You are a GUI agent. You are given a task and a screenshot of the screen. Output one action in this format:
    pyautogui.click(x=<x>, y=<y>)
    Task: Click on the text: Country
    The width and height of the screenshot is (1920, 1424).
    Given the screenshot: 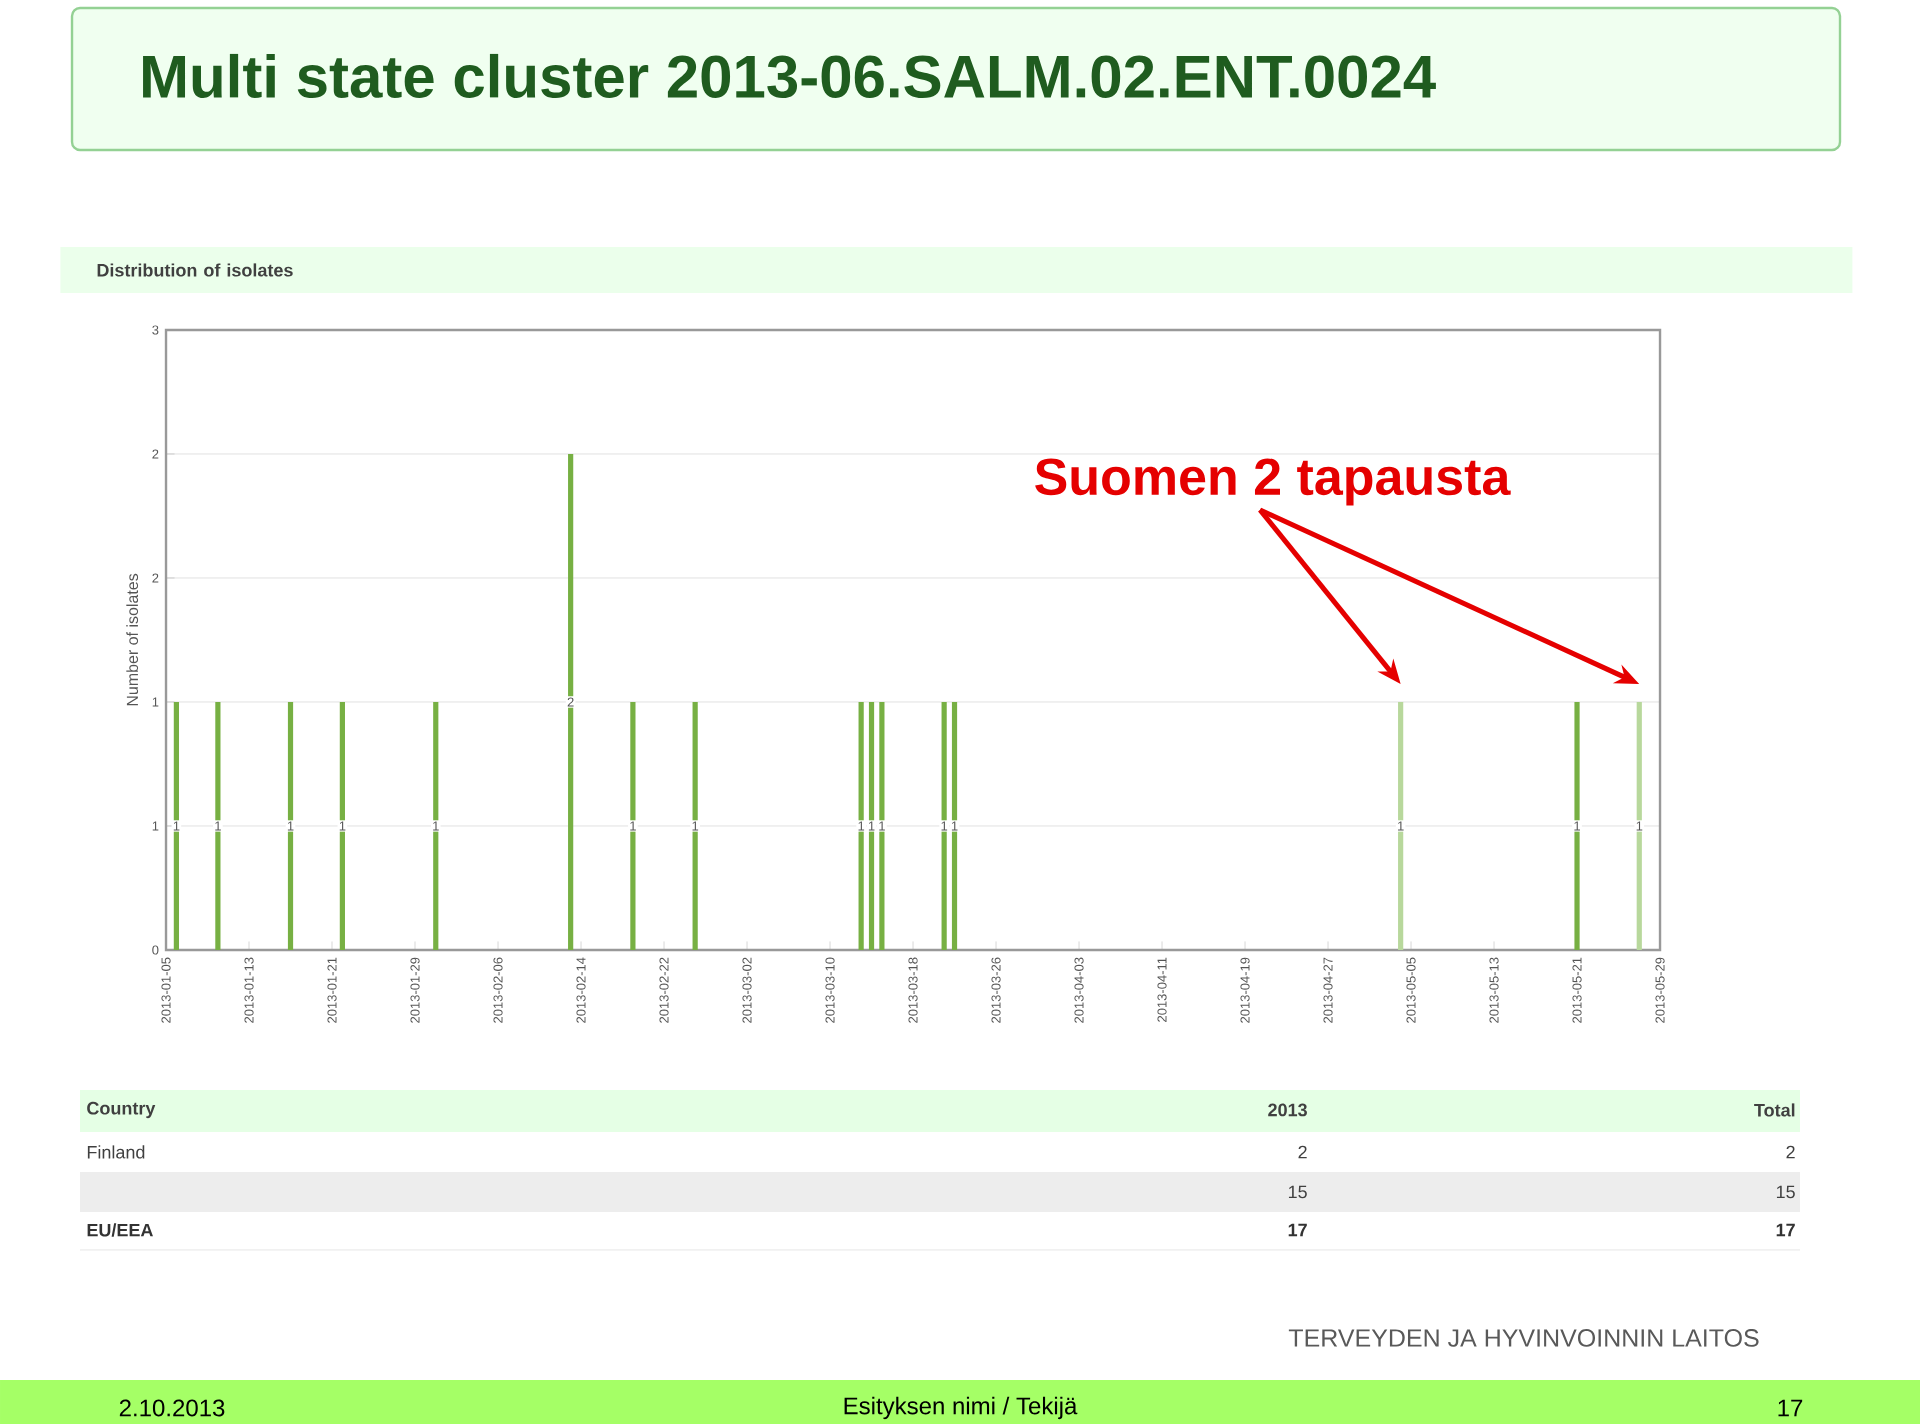 What is the action you would take?
    pyautogui.click(x=121, y=1110)
    